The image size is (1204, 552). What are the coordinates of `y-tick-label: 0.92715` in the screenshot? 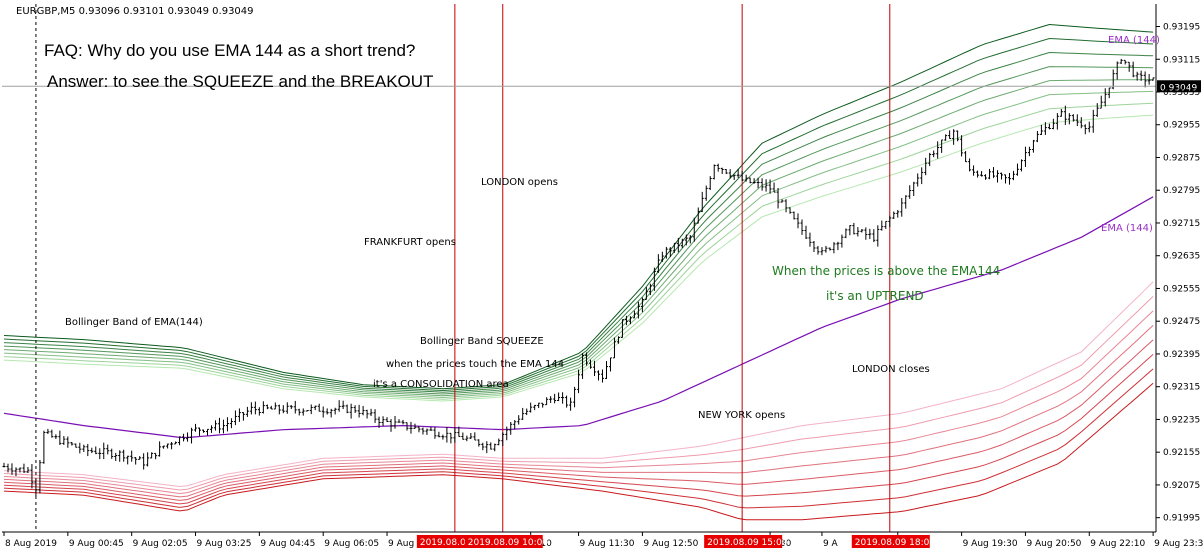 It's located at (1181, 224).